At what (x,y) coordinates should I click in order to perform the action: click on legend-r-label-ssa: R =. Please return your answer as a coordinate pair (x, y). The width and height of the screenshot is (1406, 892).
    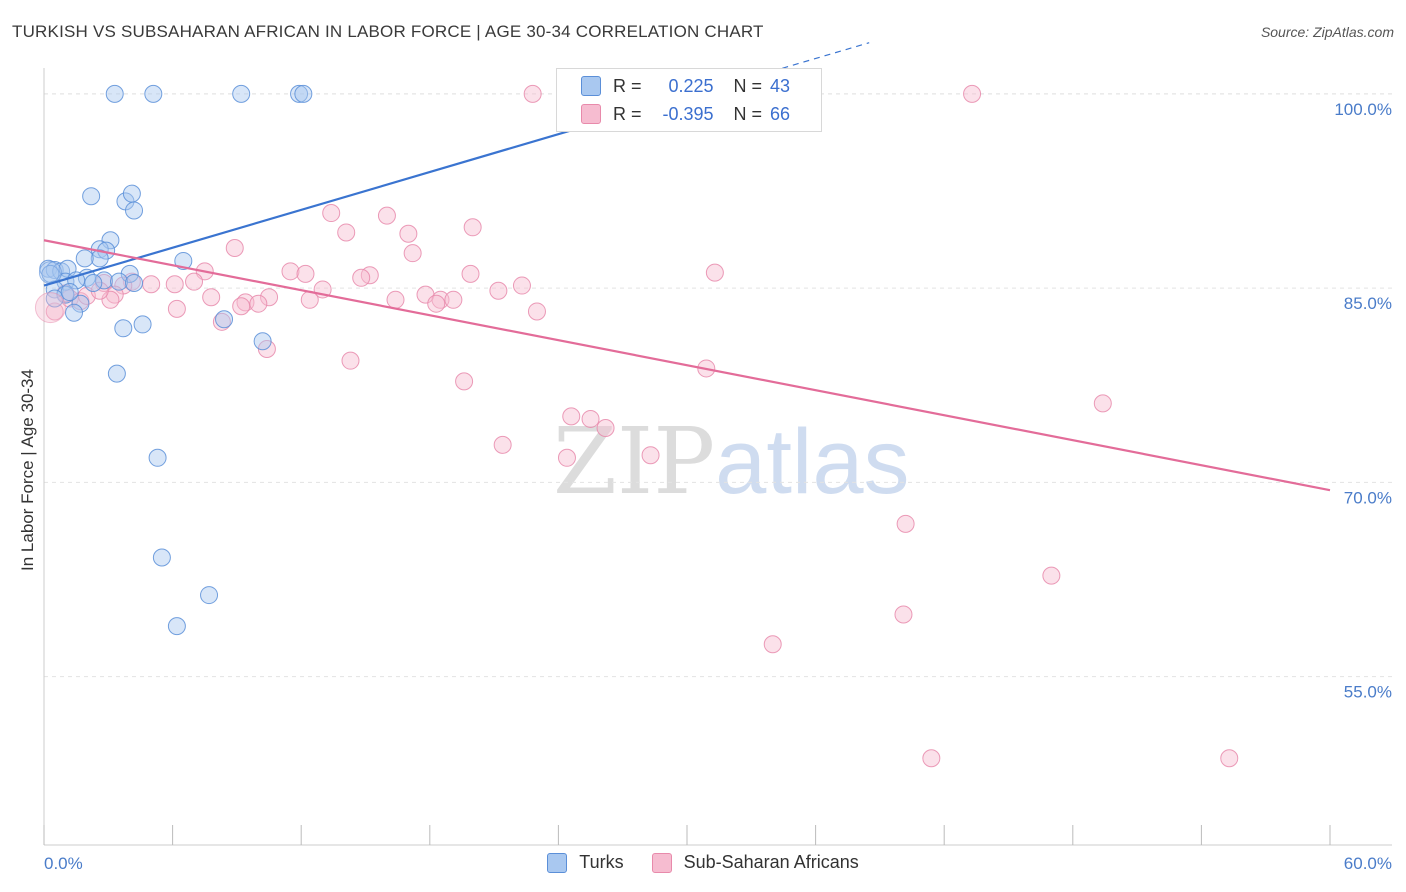
    Looking at the image, I should click on (627, 113).